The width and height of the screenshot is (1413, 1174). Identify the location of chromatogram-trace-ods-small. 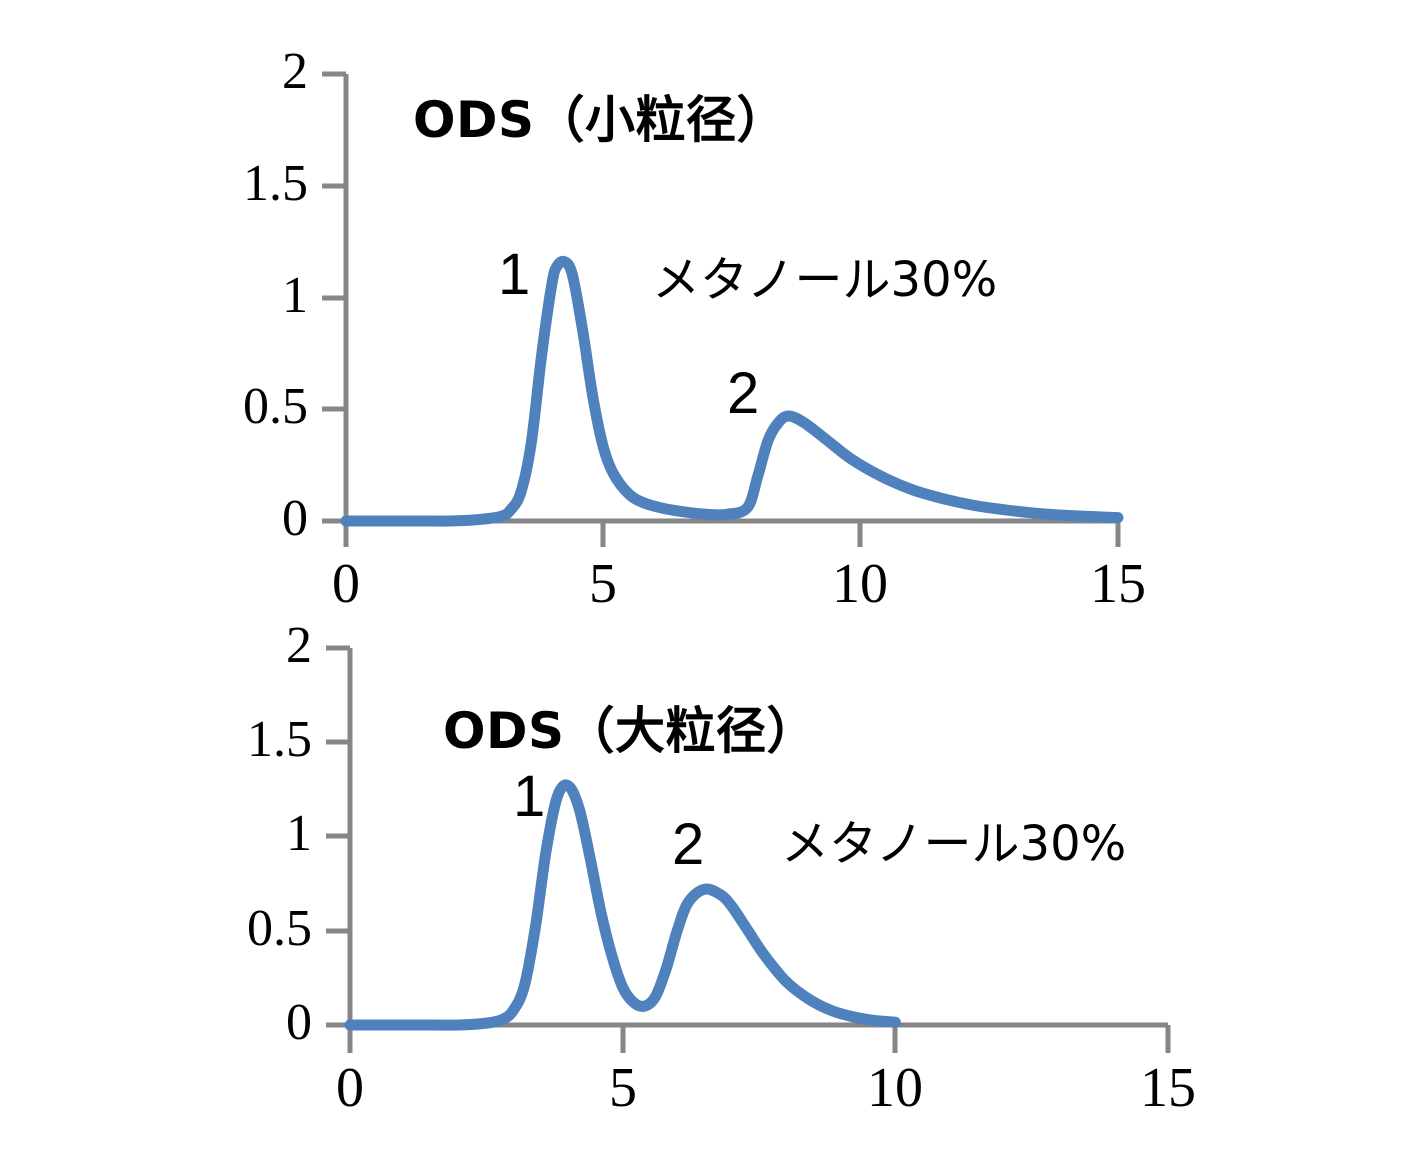
(732, 391).